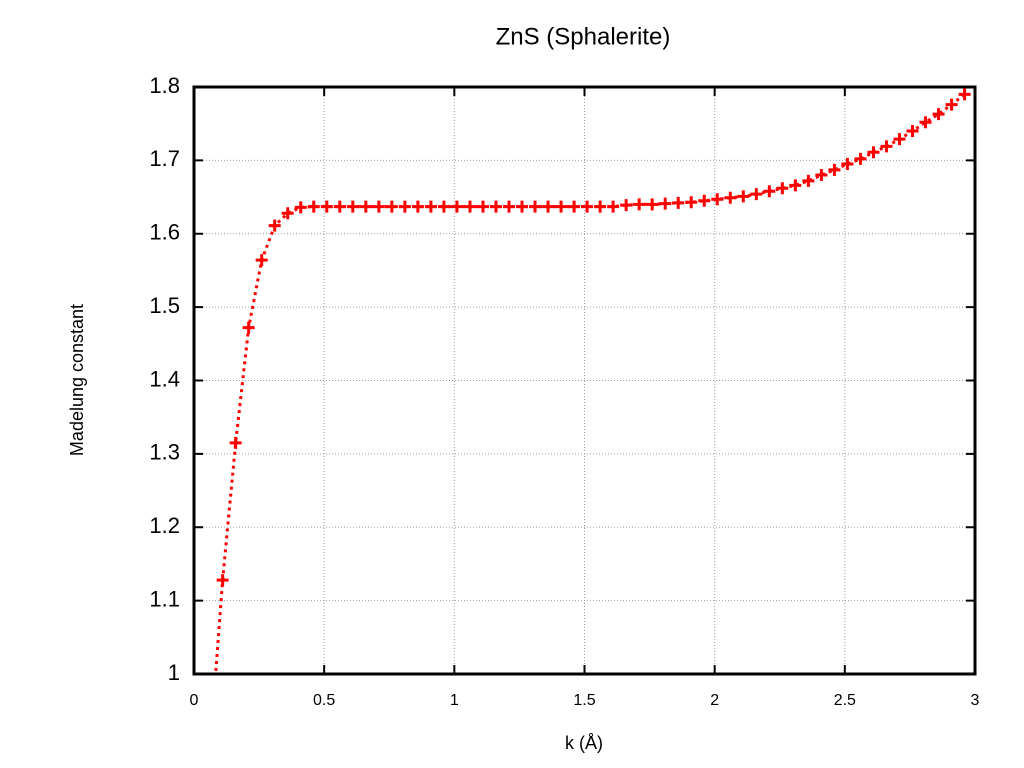  I want to click on chart-title: ZnS (Sphalerite), so click(583, 36).